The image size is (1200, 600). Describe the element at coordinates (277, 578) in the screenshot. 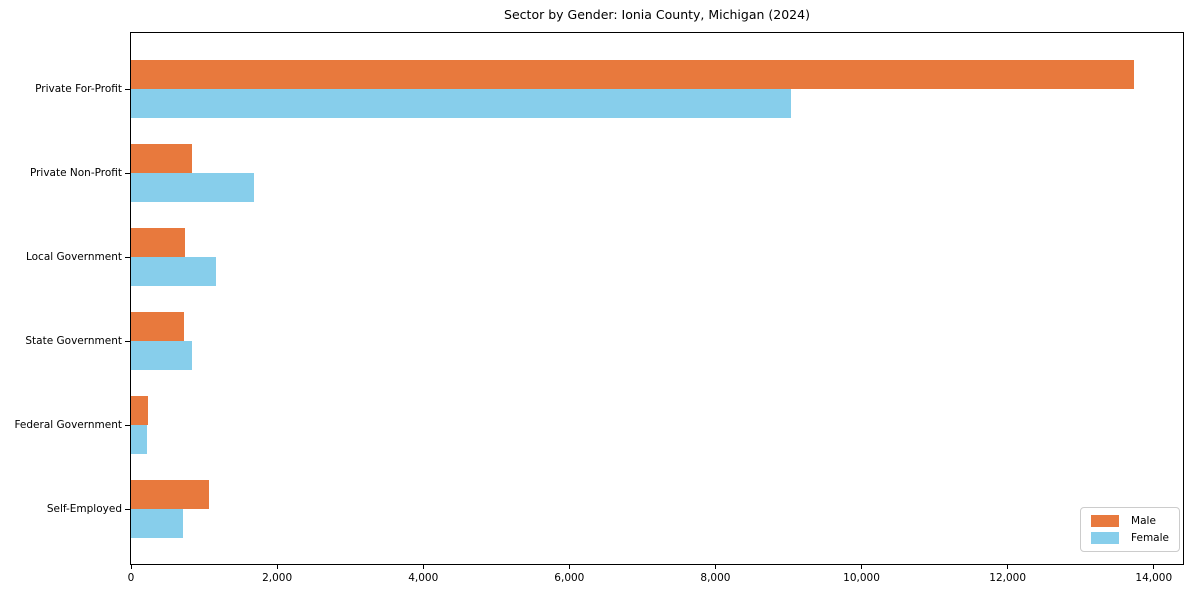

I see `xtick-label-2000: 2,000` at that location.